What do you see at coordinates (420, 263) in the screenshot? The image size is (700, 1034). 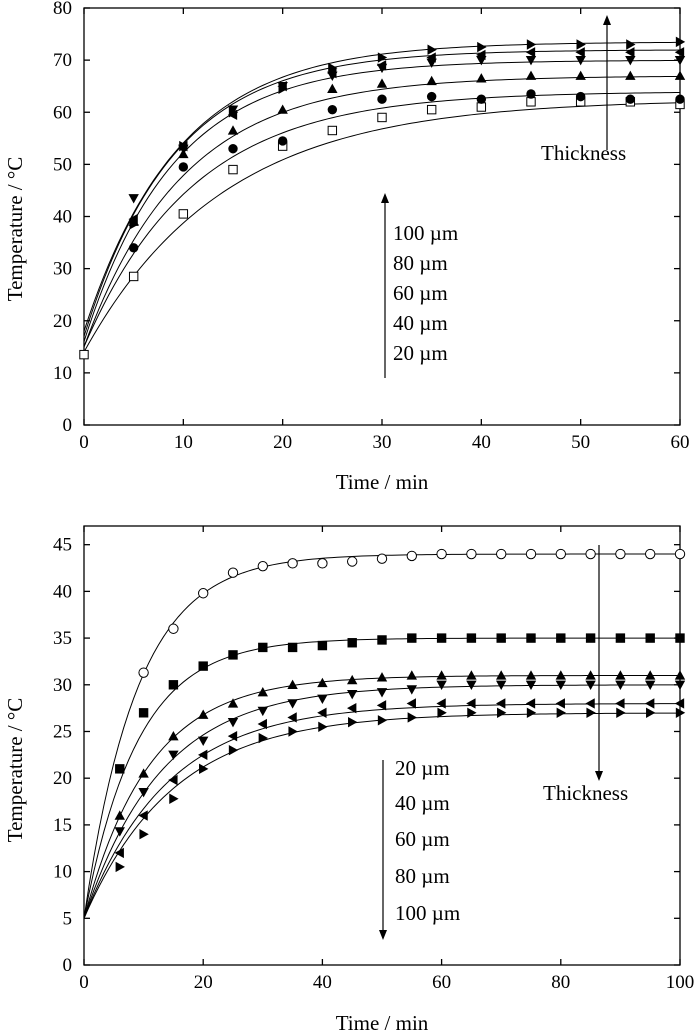 I see `top-chart-legend-label-2: 80 µm` at bounding box center [420, 263].